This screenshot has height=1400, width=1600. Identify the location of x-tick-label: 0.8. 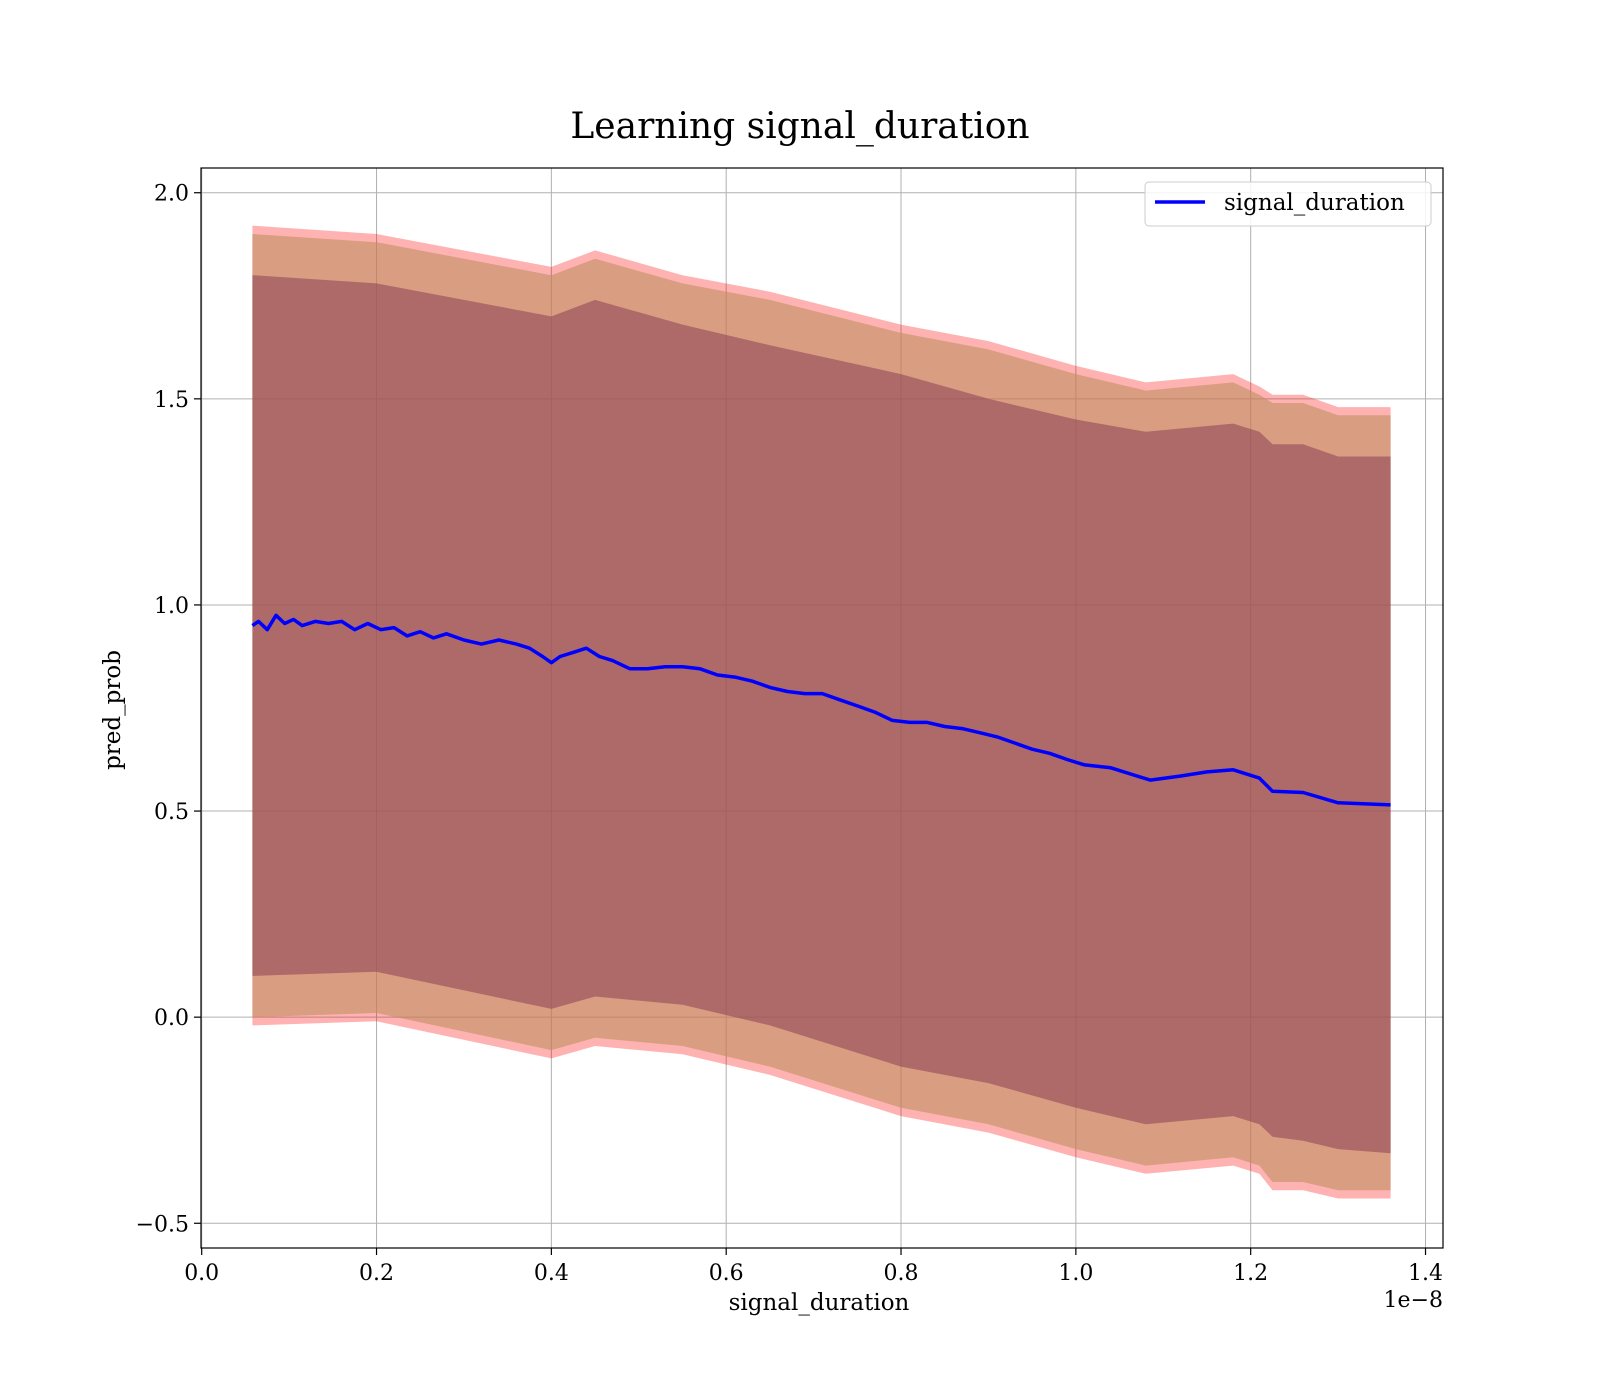
(901, 1273).